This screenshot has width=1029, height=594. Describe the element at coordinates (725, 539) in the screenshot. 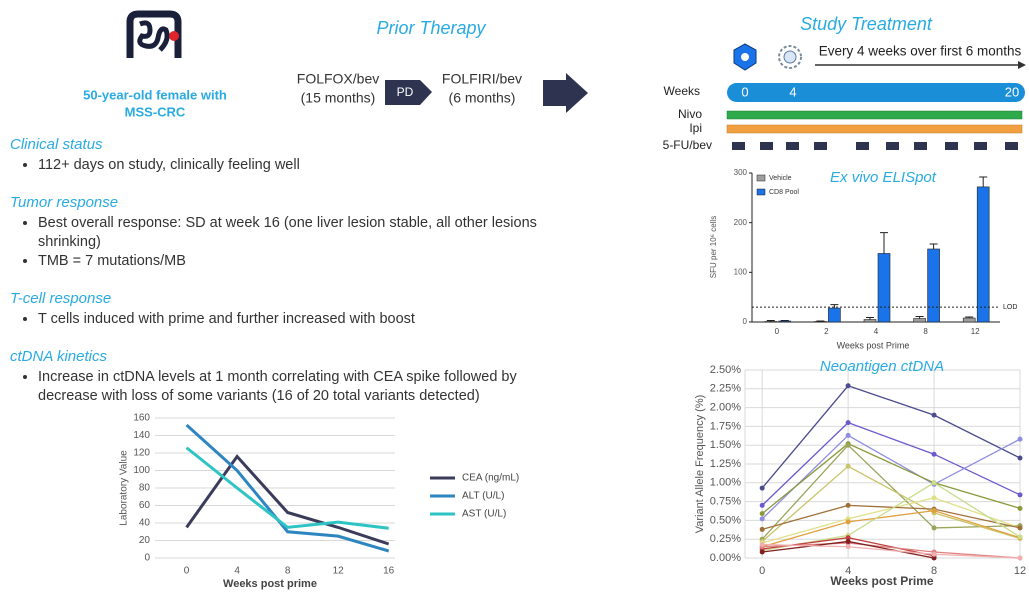

I see `y-tick-label: 0.25%` at that location.